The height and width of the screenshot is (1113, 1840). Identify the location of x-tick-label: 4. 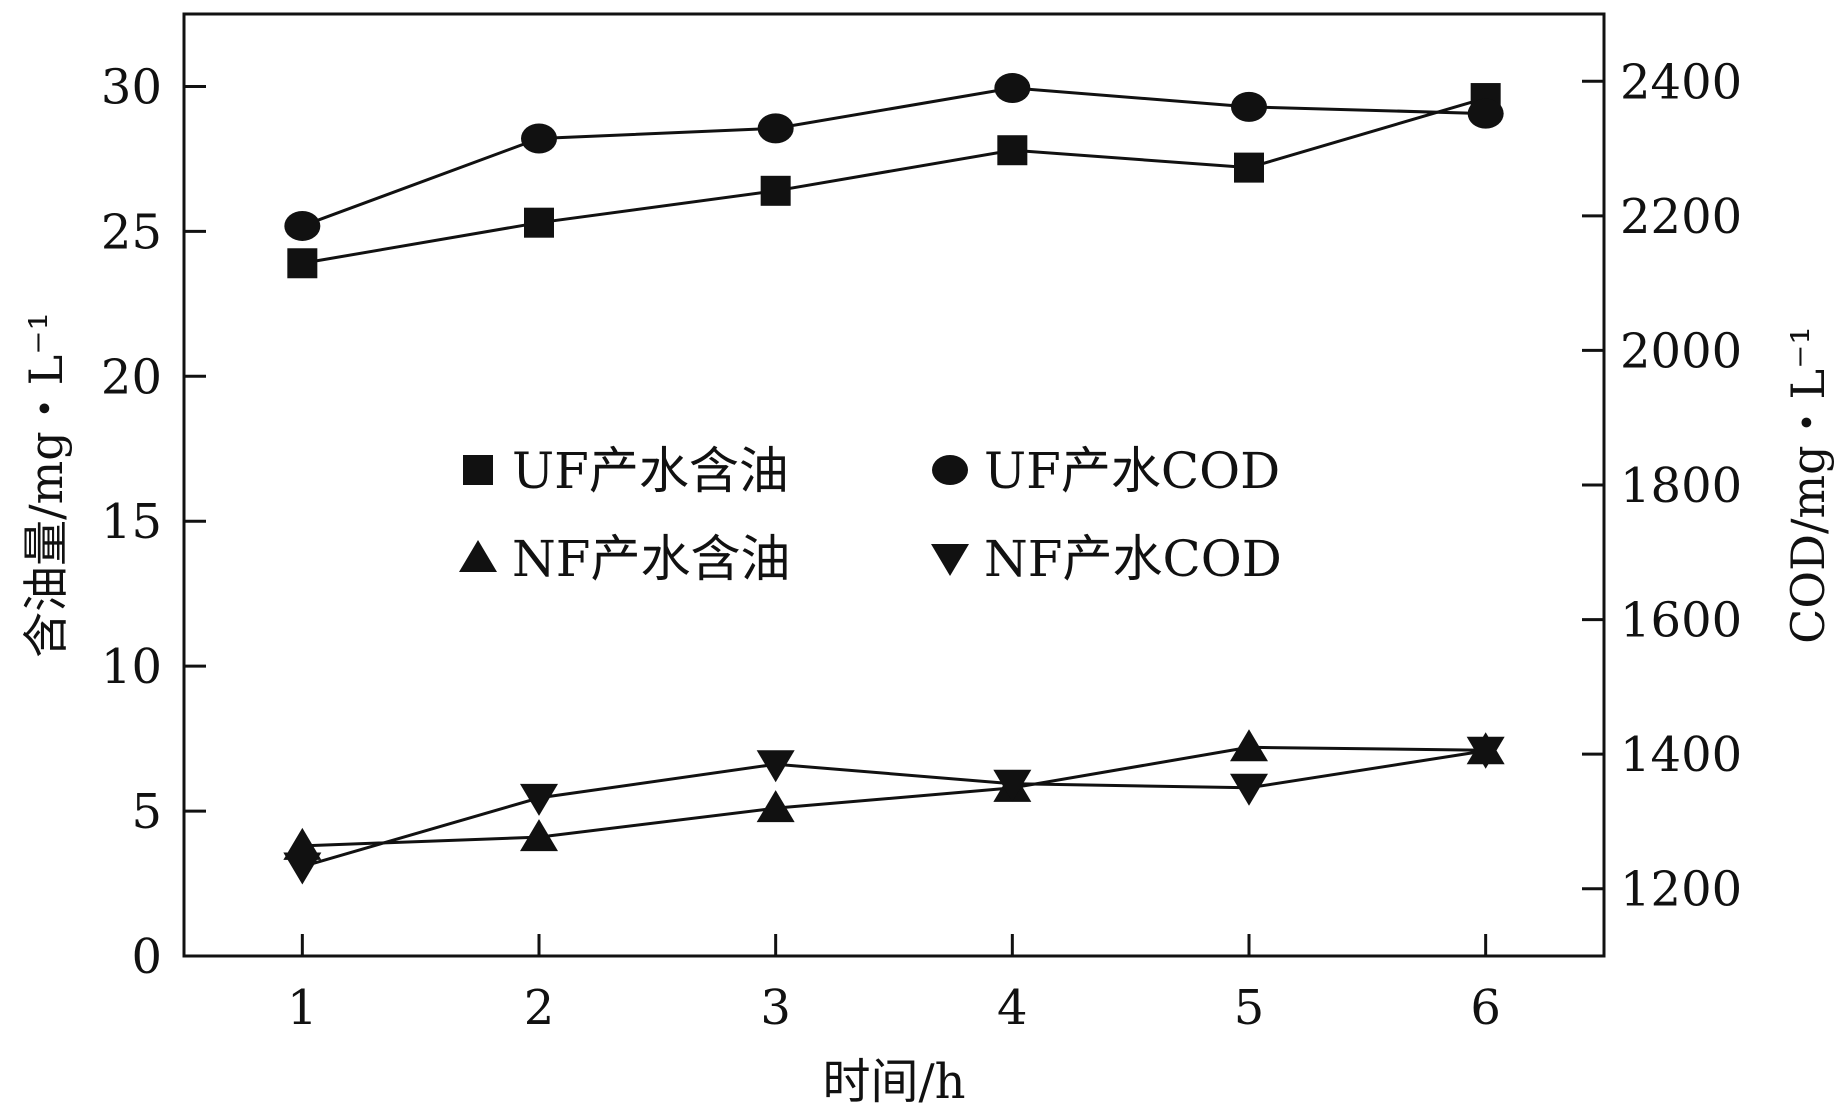
(1012, 1008).